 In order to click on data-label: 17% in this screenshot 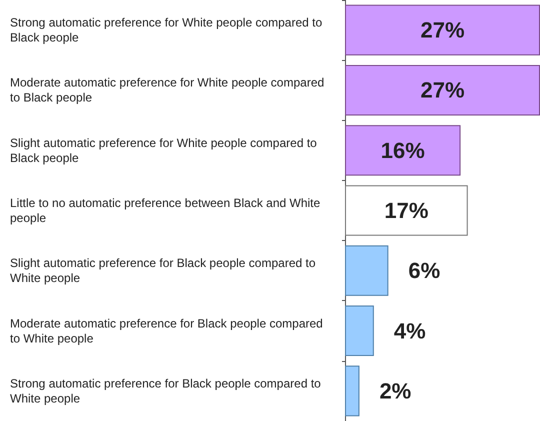, I will do `click(406, 210)`.